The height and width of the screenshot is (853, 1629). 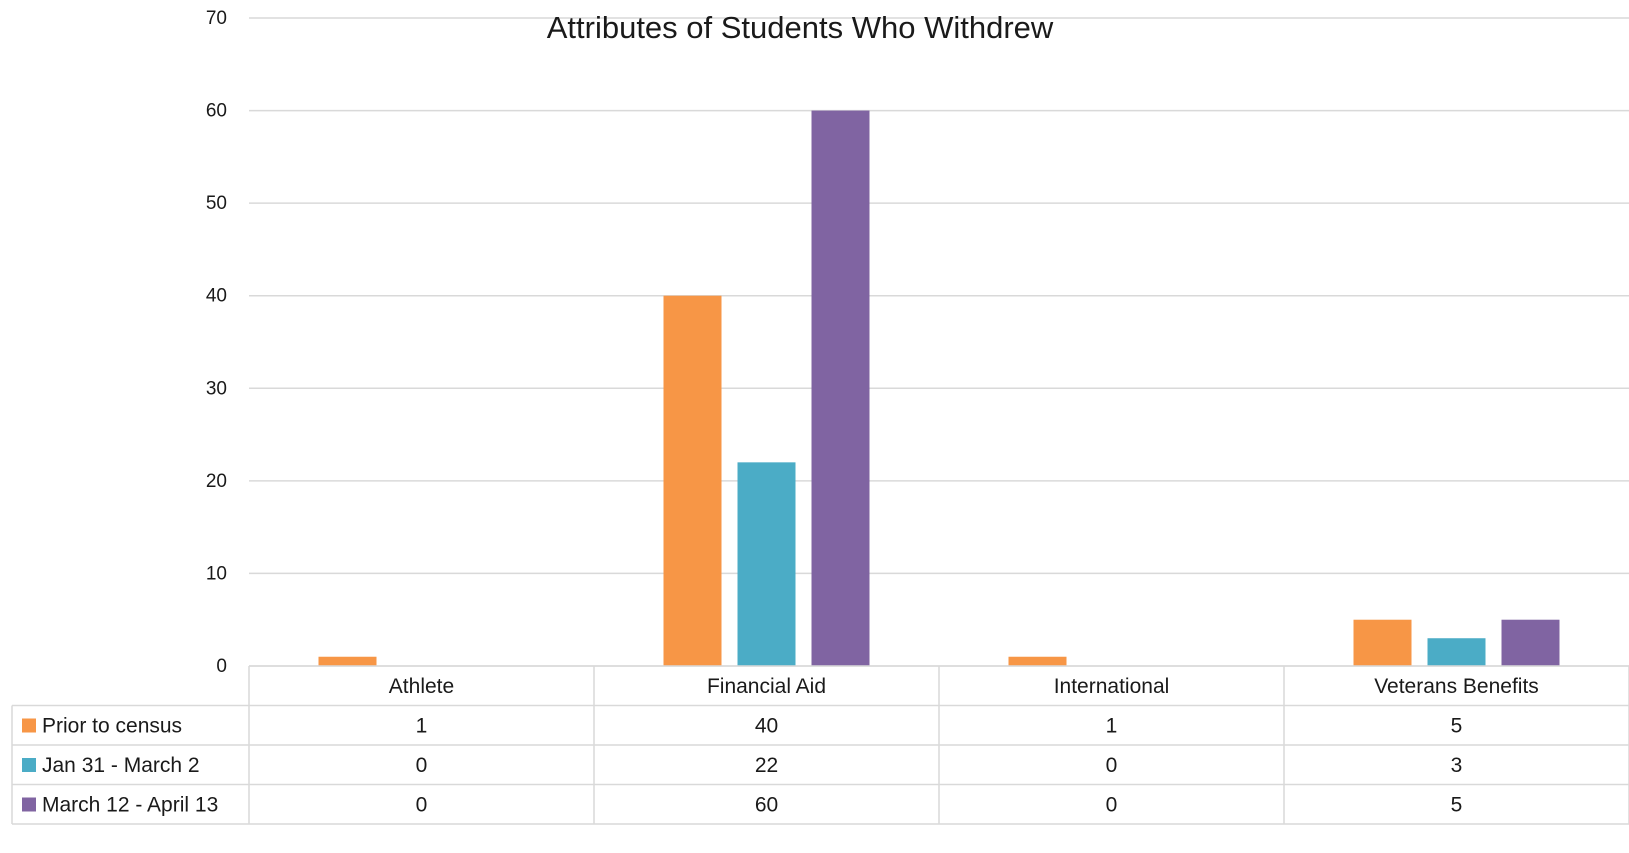 I want to click on series-label: Prior to census, so click(x=112, y=726).